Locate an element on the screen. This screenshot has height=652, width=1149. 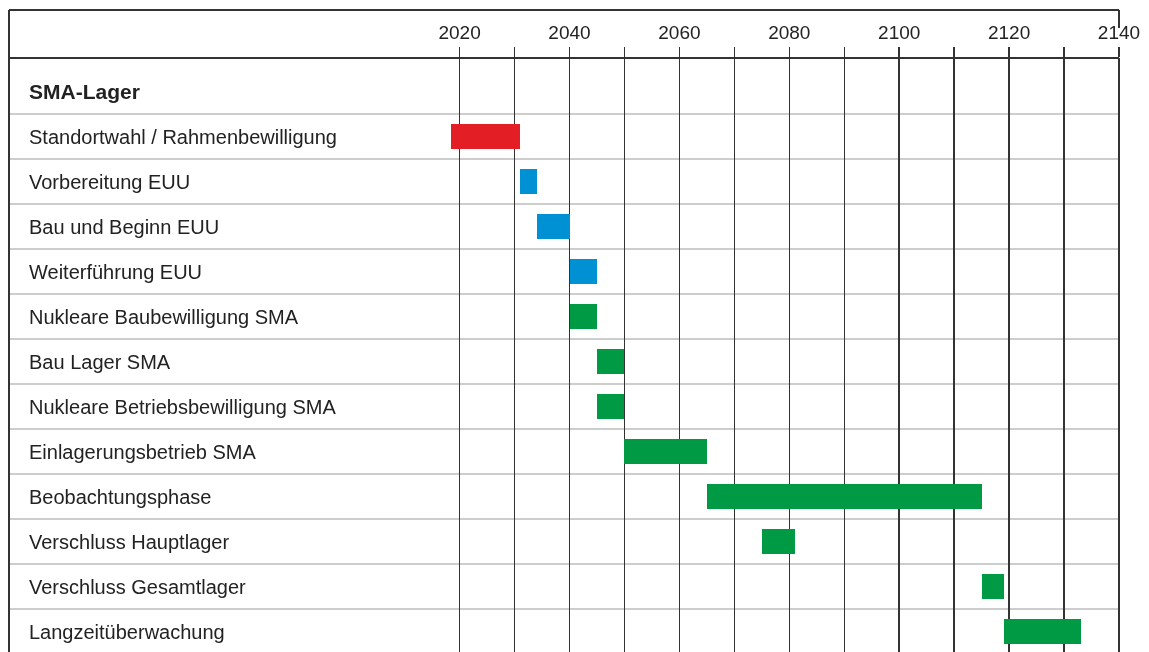
y-tick-label: Bau Lager SMA is located at coordinates (100, 362).